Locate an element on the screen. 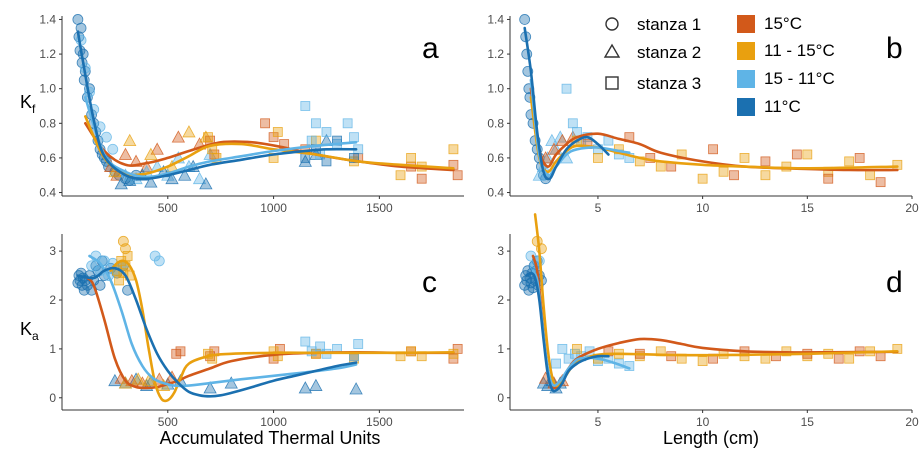 This screenshot has width=919, height=451. panel-c-xlabel: Accumulated Thermal Units is located at coordinates (270, 438).